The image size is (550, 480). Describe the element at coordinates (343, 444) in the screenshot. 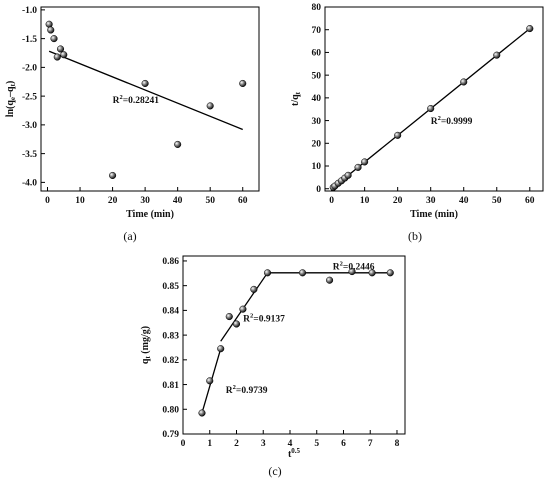

I see `x-tick-label: 6` at that location.